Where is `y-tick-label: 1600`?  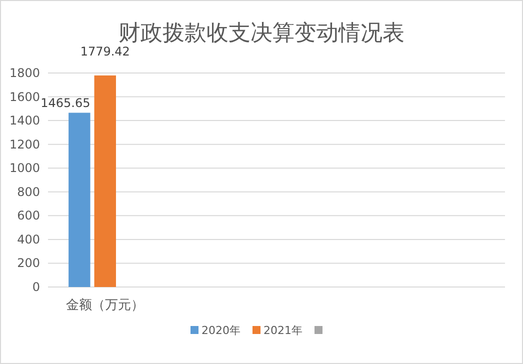 y-tick-label: 1600 is located at coordinates (24, 97).